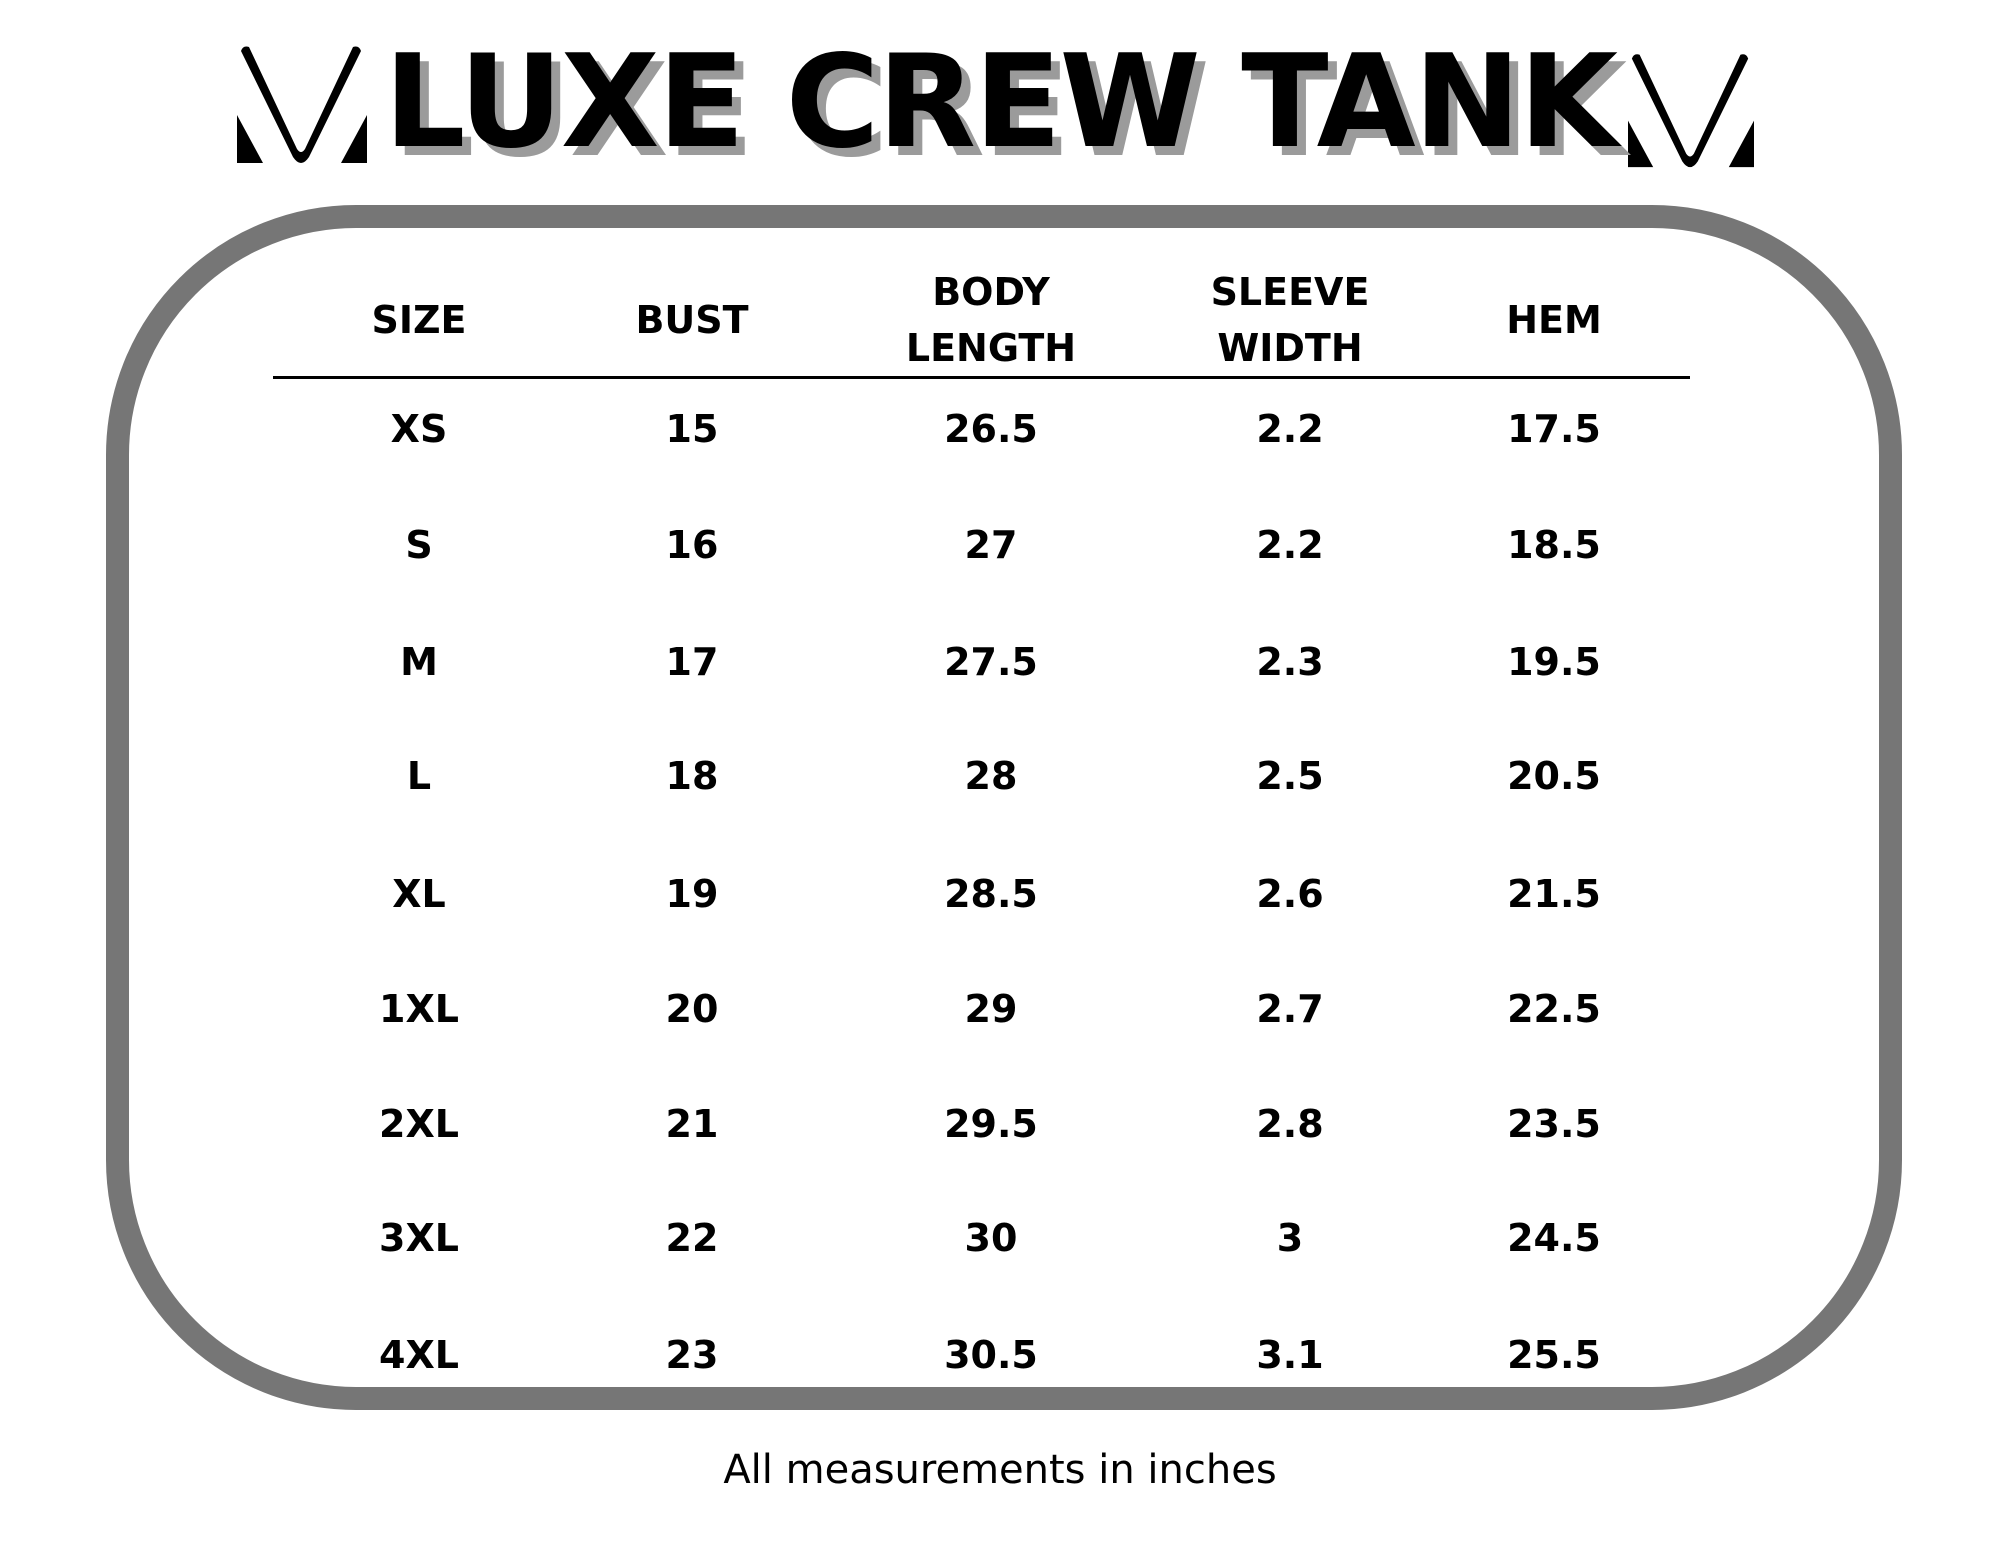 This screenshot has height=1545, width=2000. What do you see at coordinates (1554, 894) in the screenshot?
I see `cell-hem: 21.5` at bounding box center [1554, 894].